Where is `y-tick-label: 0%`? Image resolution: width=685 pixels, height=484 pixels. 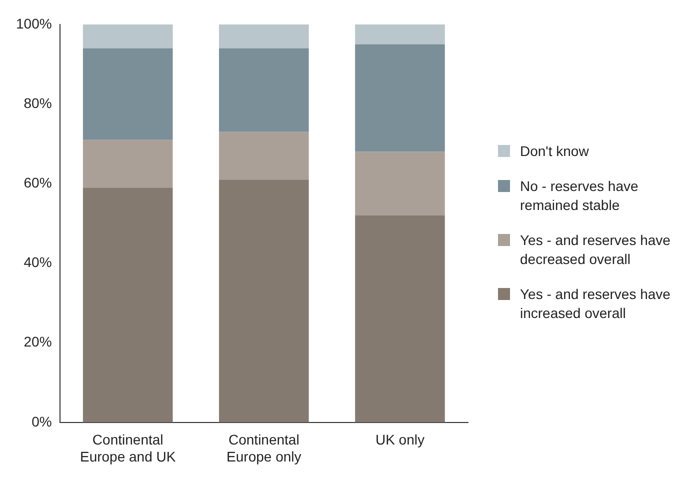
y-tick-label: 0% is located at coordinates (42, 421).